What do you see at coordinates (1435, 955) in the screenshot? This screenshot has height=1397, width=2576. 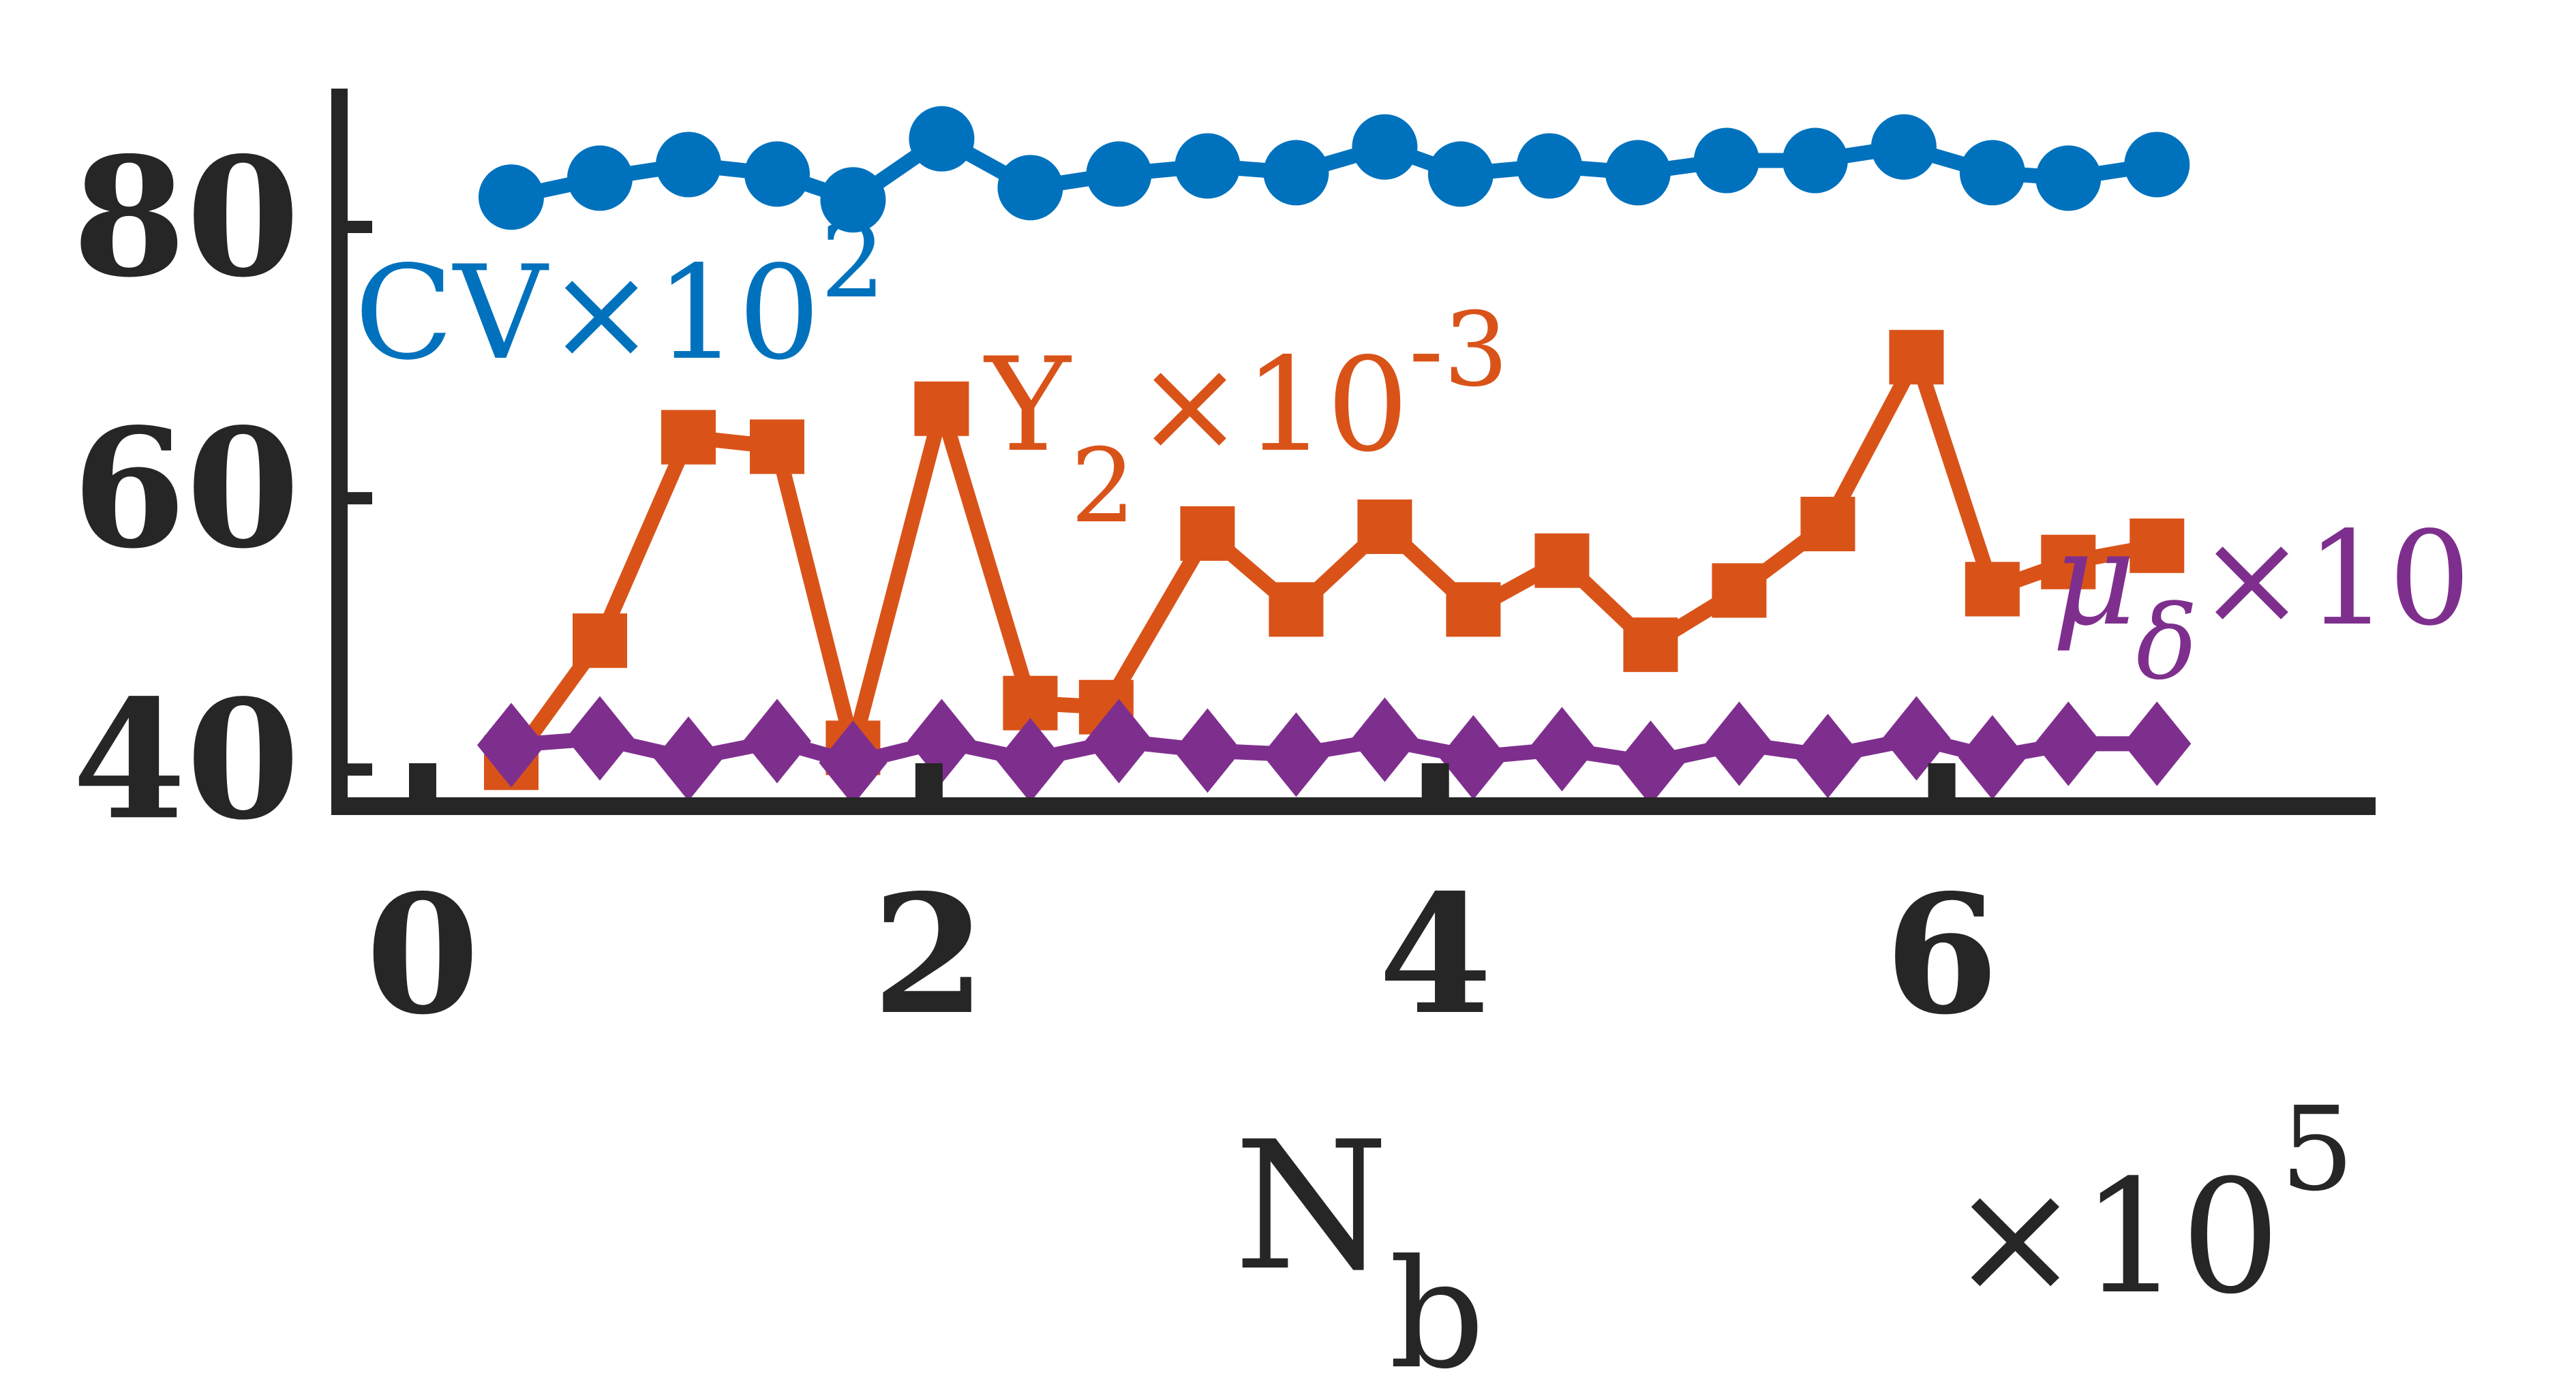 I see `x-tick-label: 4` at bounding box center [1435, 955].